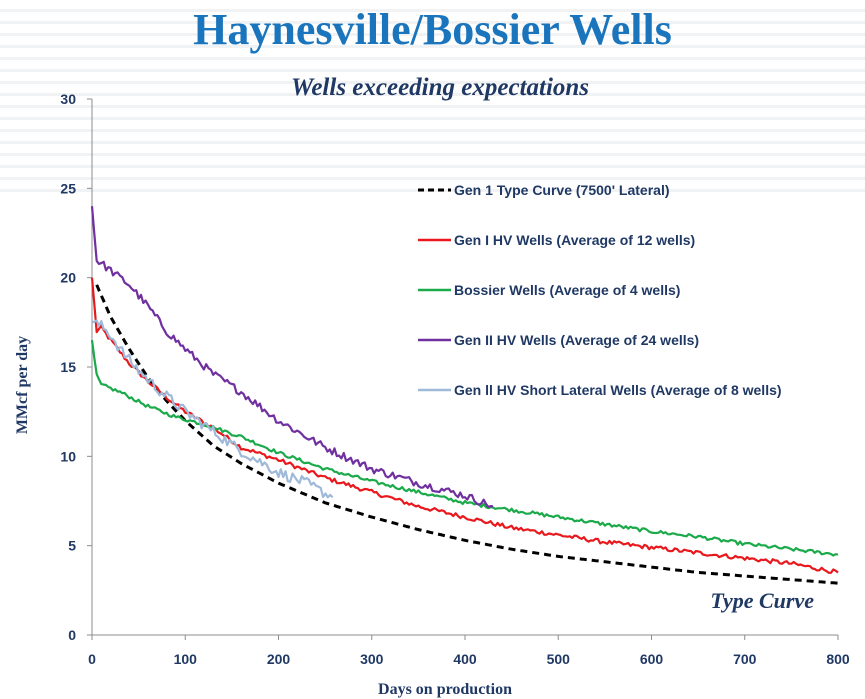 The height and width of the screenshot is (699, 865). What do you see at coordinates (22, 385) in the screenshot?
I see `y-axis-title: MMcf per day` at bounding box center [22, 385].